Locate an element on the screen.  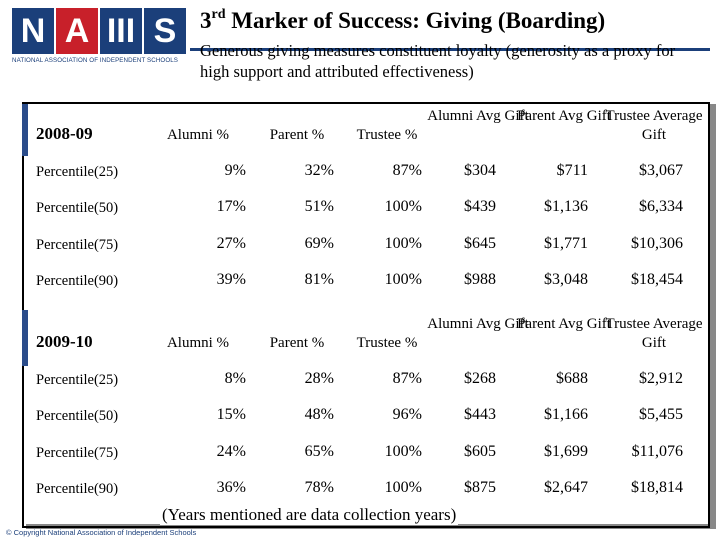
table-cell: 9% is located at coordinates (235, 170).